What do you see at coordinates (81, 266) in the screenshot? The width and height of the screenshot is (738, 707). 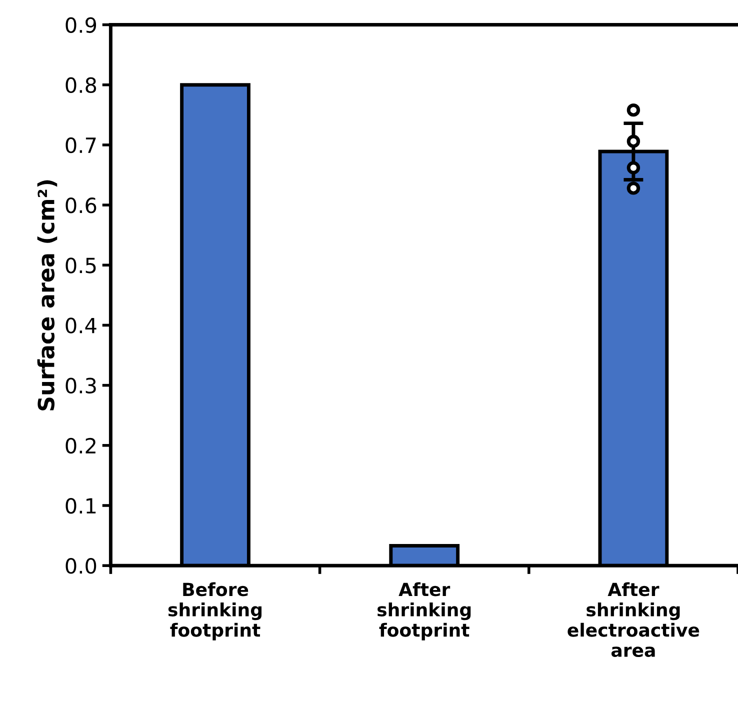 I see `y-tick-label: 0.5` at bounding box center [81, 266].